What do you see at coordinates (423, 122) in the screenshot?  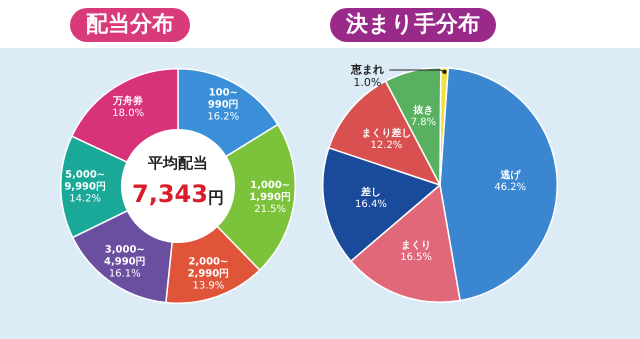 I see `data-label: 7.8%` at bounding box center [423, 122].